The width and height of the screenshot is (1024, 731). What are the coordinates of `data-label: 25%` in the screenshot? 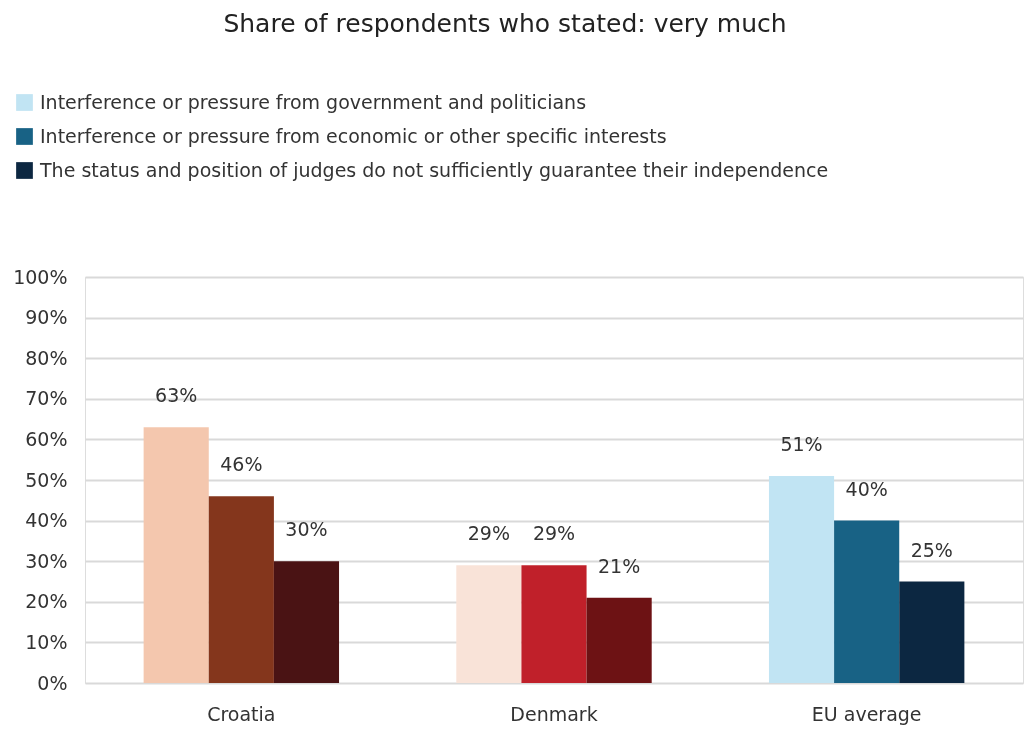 It's located at (931, 549).